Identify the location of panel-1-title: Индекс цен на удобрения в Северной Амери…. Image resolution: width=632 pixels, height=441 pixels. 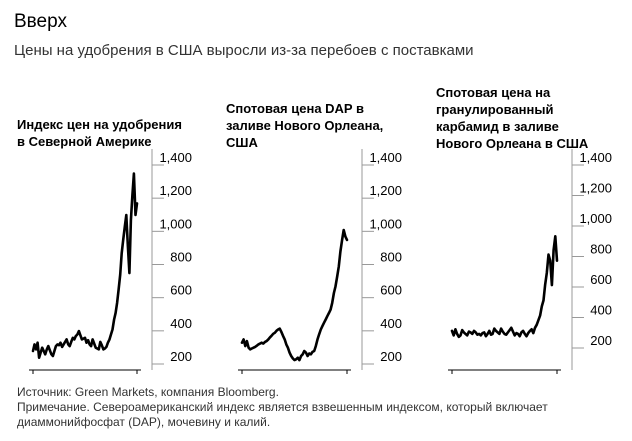
(99, 133).